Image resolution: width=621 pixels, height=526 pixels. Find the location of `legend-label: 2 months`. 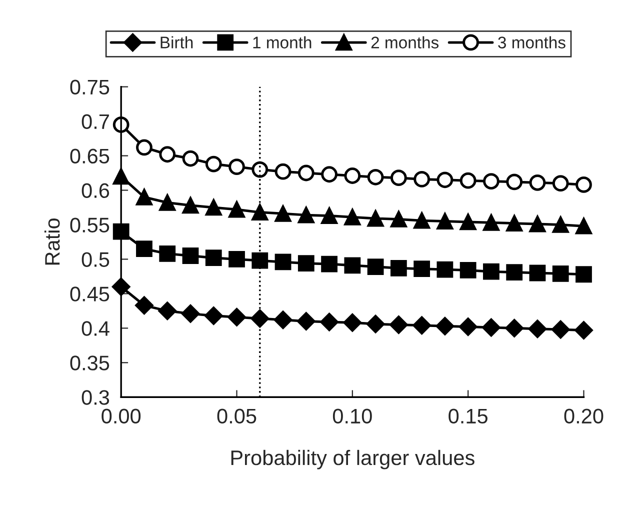

legend-label: 2 months is located at coordinates (405, 42).